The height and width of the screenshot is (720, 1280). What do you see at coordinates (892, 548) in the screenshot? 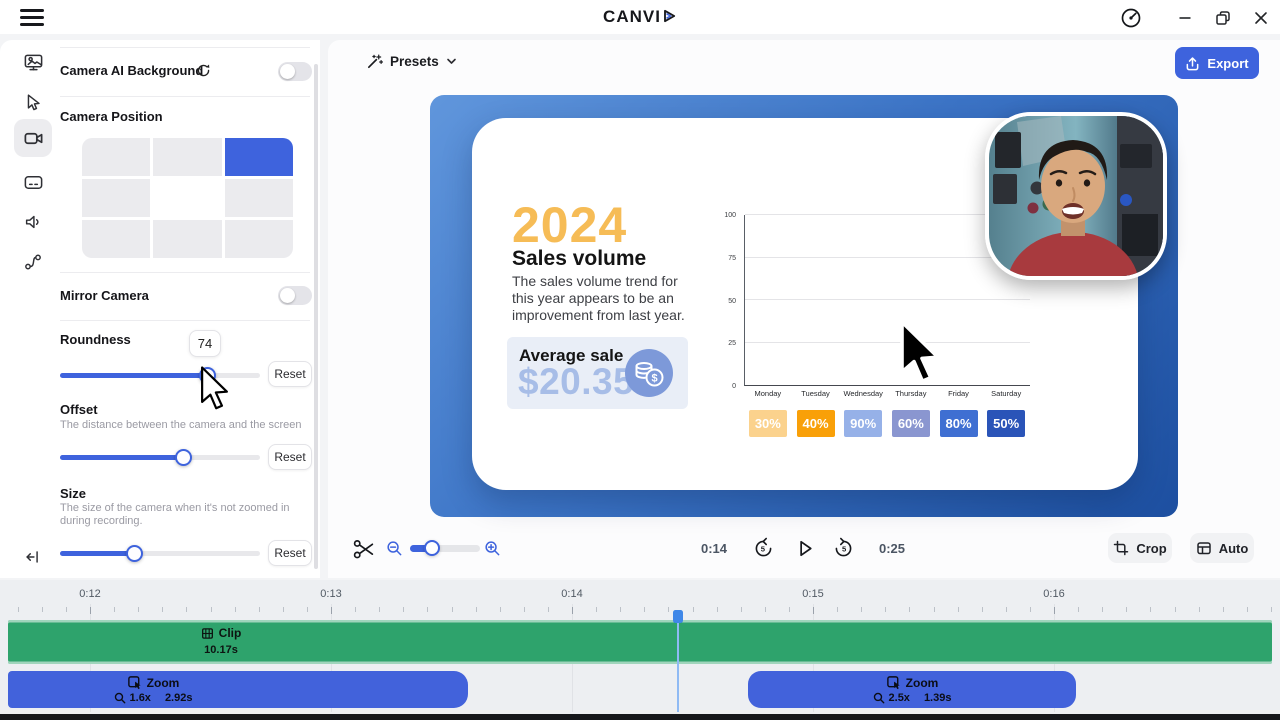
I see `total-time: 0:25` at bounding box center [892, 548].